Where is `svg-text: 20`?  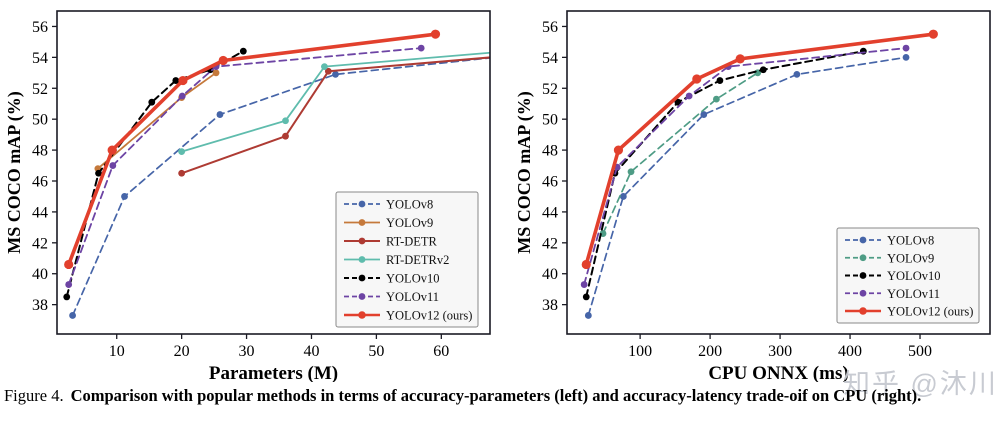 svg-text: 20 is located at coordinates (182, 351).